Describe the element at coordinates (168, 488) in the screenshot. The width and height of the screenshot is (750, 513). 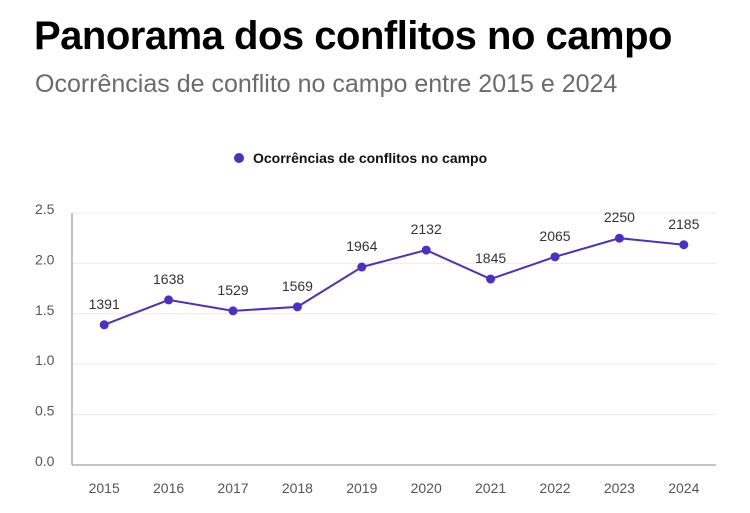
I see `x-tick-label: 2016` at that location.